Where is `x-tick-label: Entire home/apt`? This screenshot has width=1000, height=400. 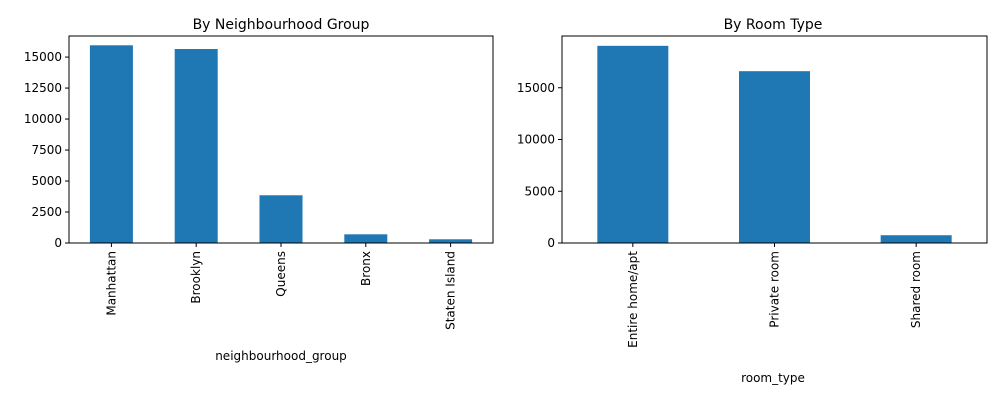
x-tick-label: Entire home/apt is located at coordinates (633, 299).